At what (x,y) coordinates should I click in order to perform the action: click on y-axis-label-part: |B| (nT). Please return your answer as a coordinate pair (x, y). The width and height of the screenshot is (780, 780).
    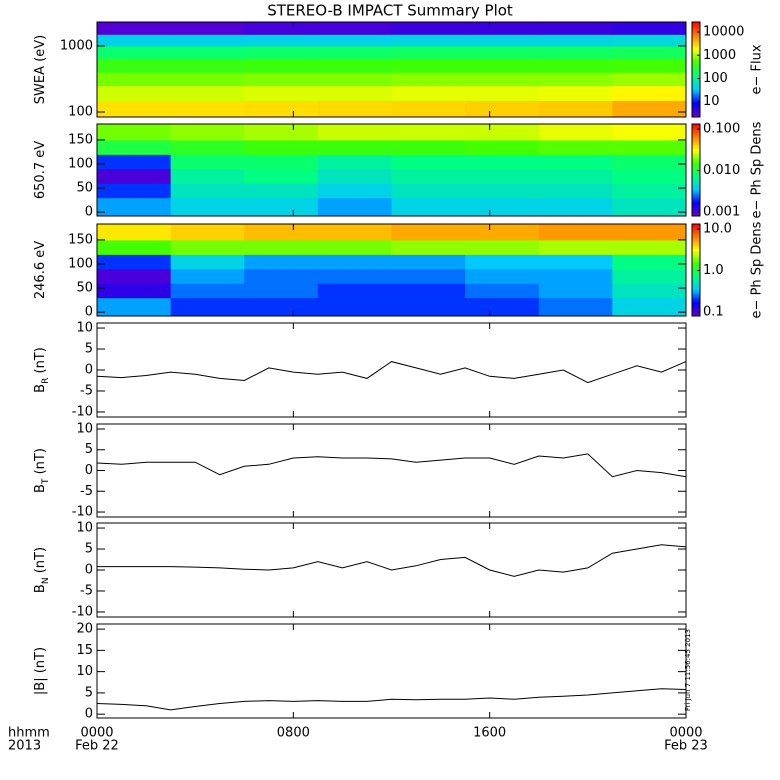
    Looking at the image, I should click on (40, 671).